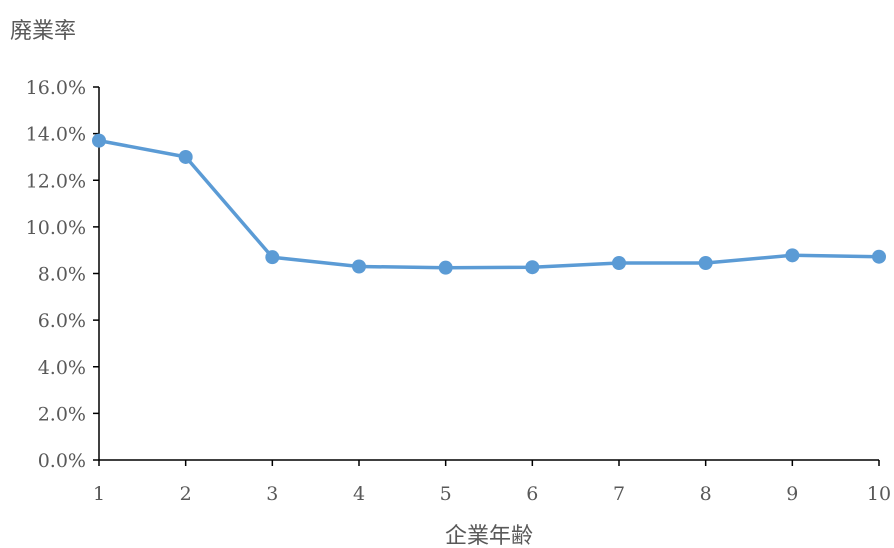  I want to click on y-axis-ticks: 0.0% 2.0% 4.0% 6.0% 8.0% 10.0% 12.0% 14.0% 16.0%, so click(62, 274).